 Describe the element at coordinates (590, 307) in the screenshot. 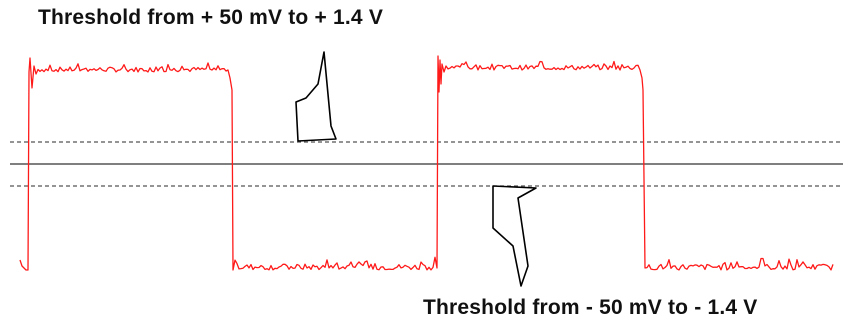

I see `lower-threshold-label: Threshold from - 50 mV to - 1.4 V` at that location.